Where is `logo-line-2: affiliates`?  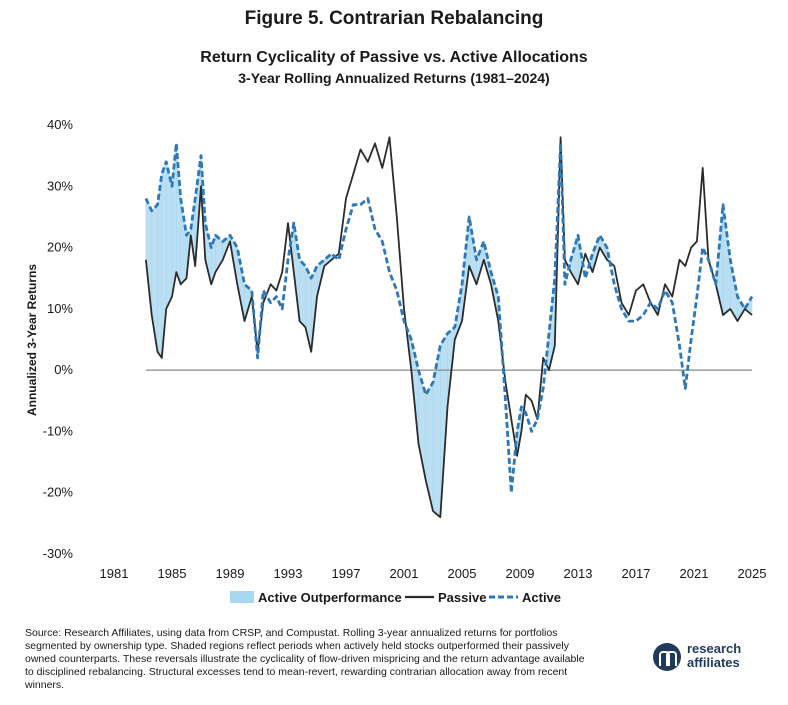
logo-line-2: affiliates is located at coordinates (713, 662).